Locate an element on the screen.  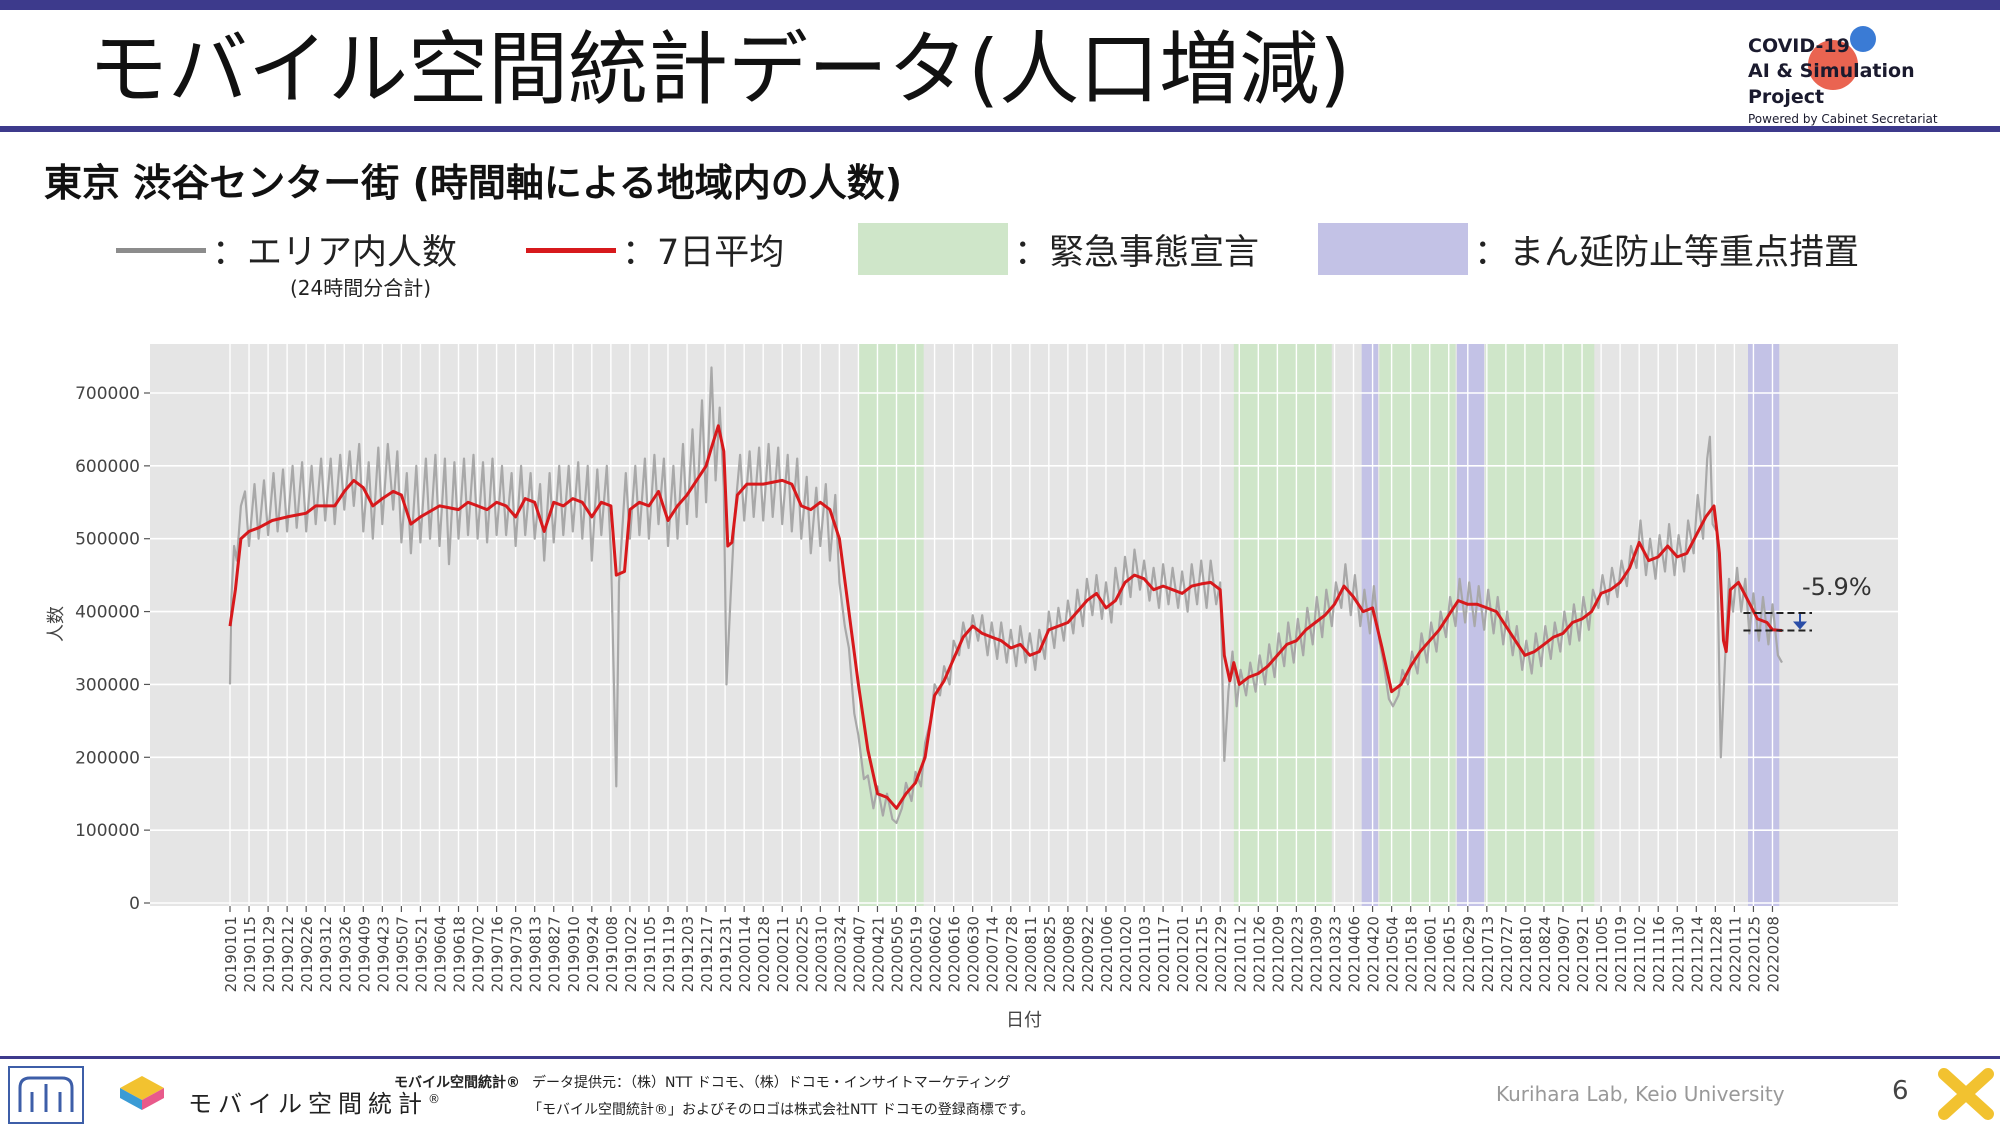
x-tick-label: 20190910 is located at coordinates (574, 954).